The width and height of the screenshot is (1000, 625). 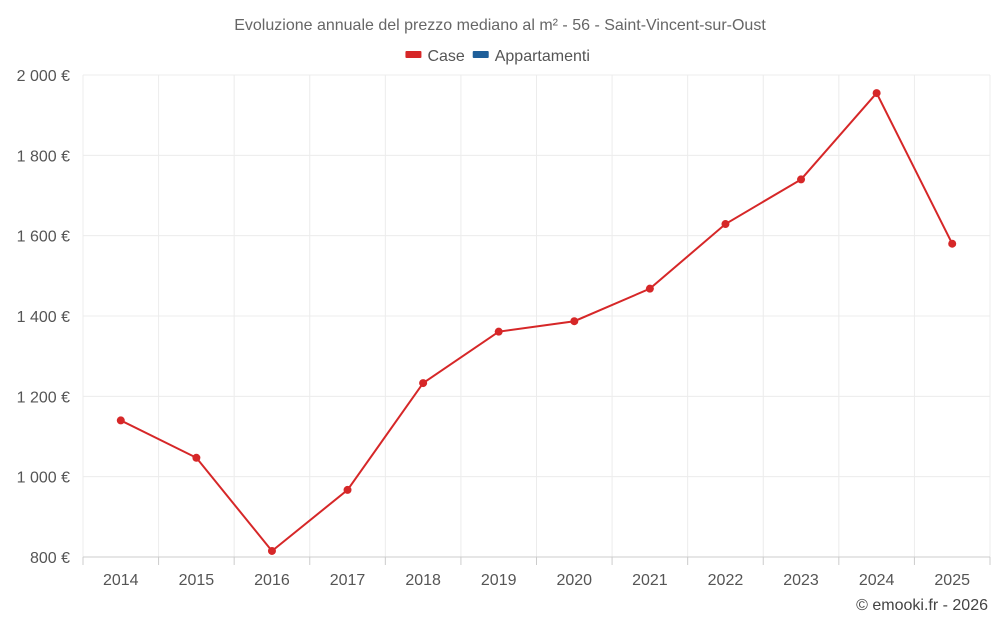 What do you see at coordinates (197, 580) in the screenshot?
I see `x-tick-label: 2015` at bounding box center [197, 580].